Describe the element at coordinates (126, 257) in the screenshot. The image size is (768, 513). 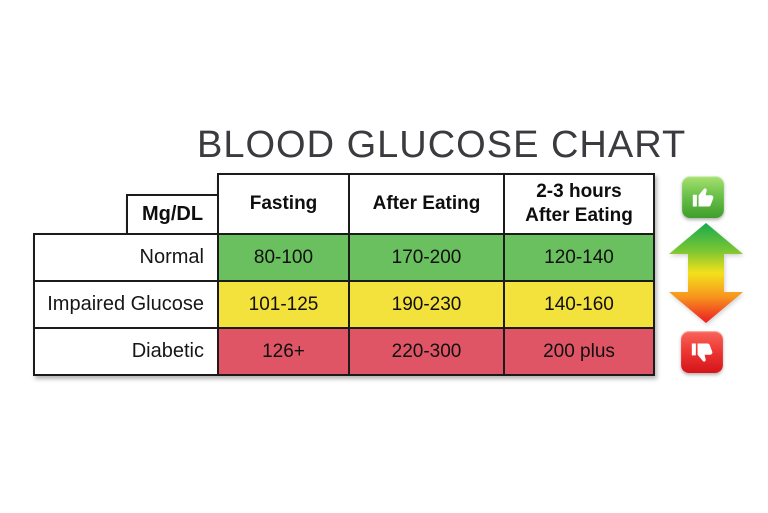
I see `row-label-normal: Normal` at that location.